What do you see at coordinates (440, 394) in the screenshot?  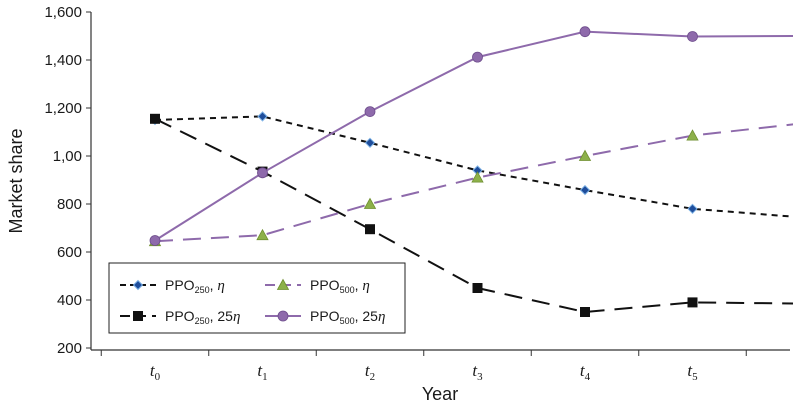 I see `x-axis-label: Year` at bounding box center [440, 394].